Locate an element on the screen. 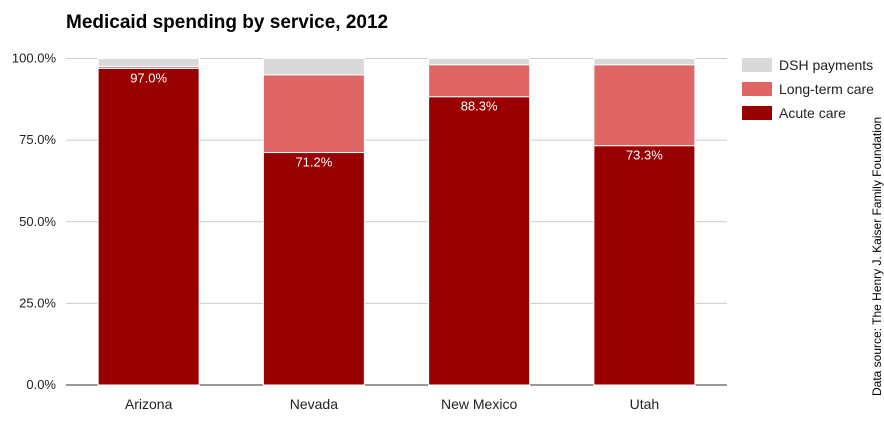 Image resolution: width=884 pixels, height=425 pixels. x-tick-label: Arizona is located at coordinates (149, 404).